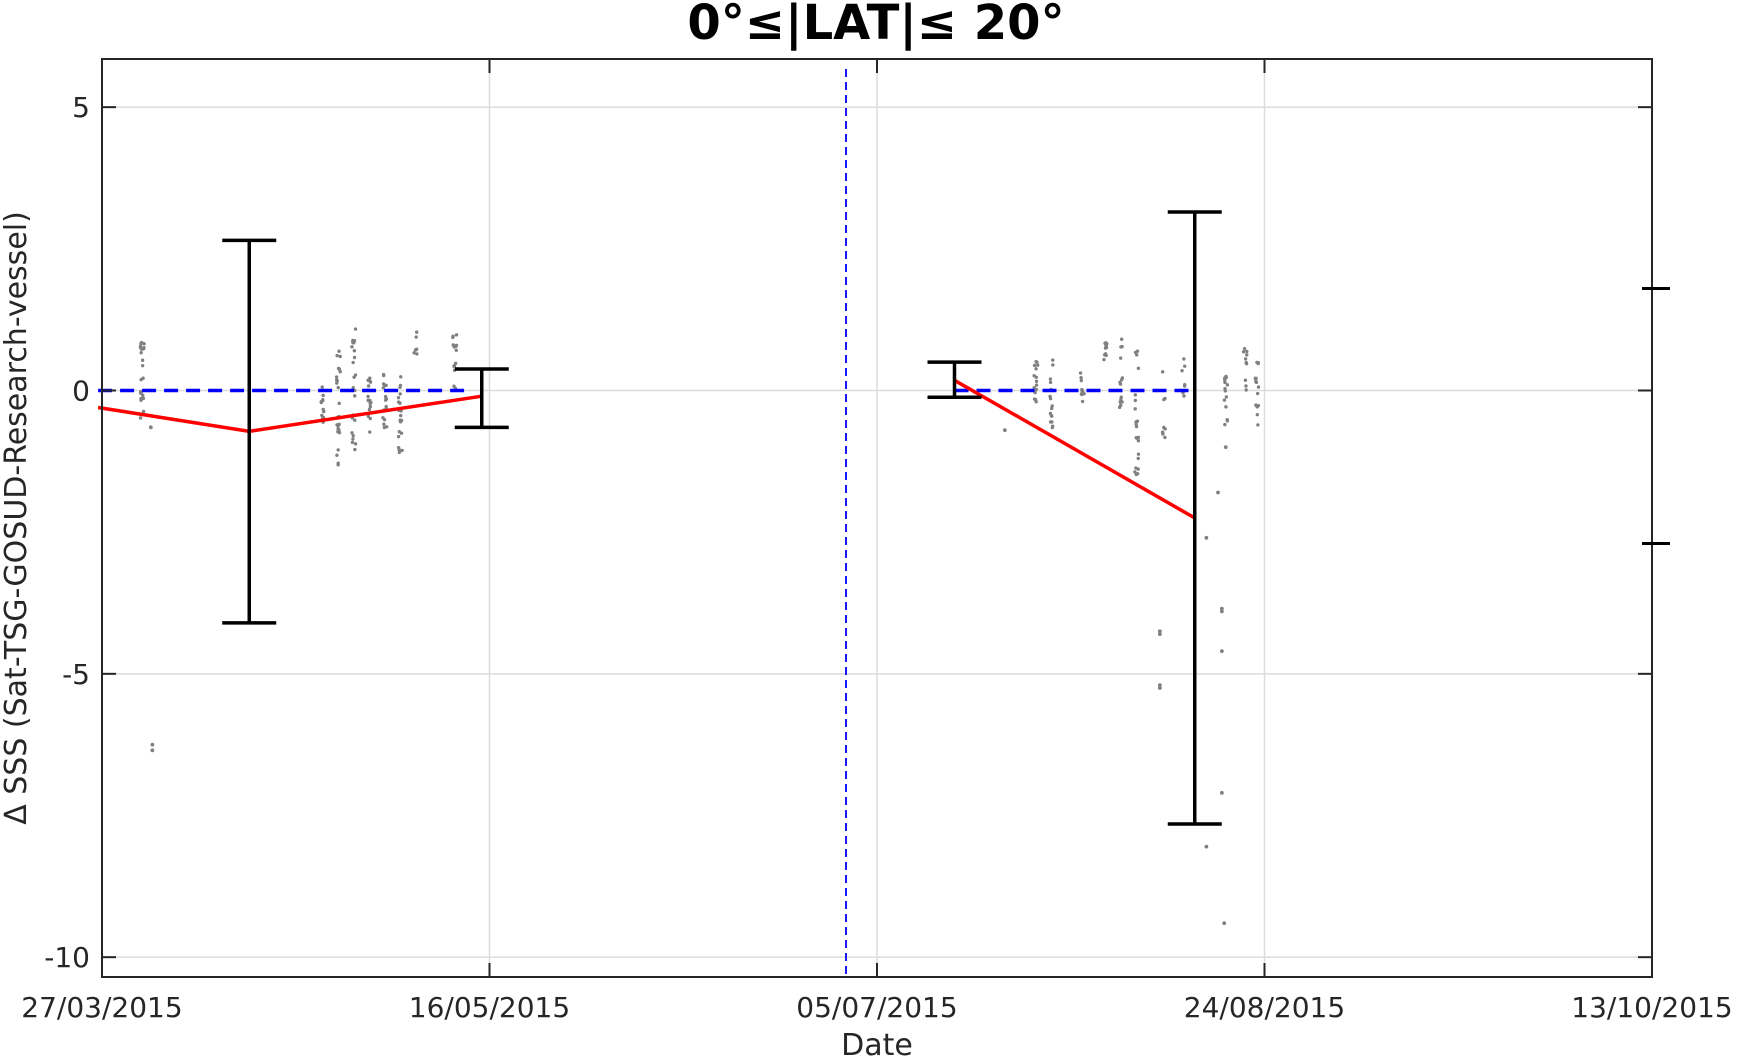 This screenshot has width=1738, height=1058. I want to click on x-tick-label: 13/10/2015, so click(1651, 1007).